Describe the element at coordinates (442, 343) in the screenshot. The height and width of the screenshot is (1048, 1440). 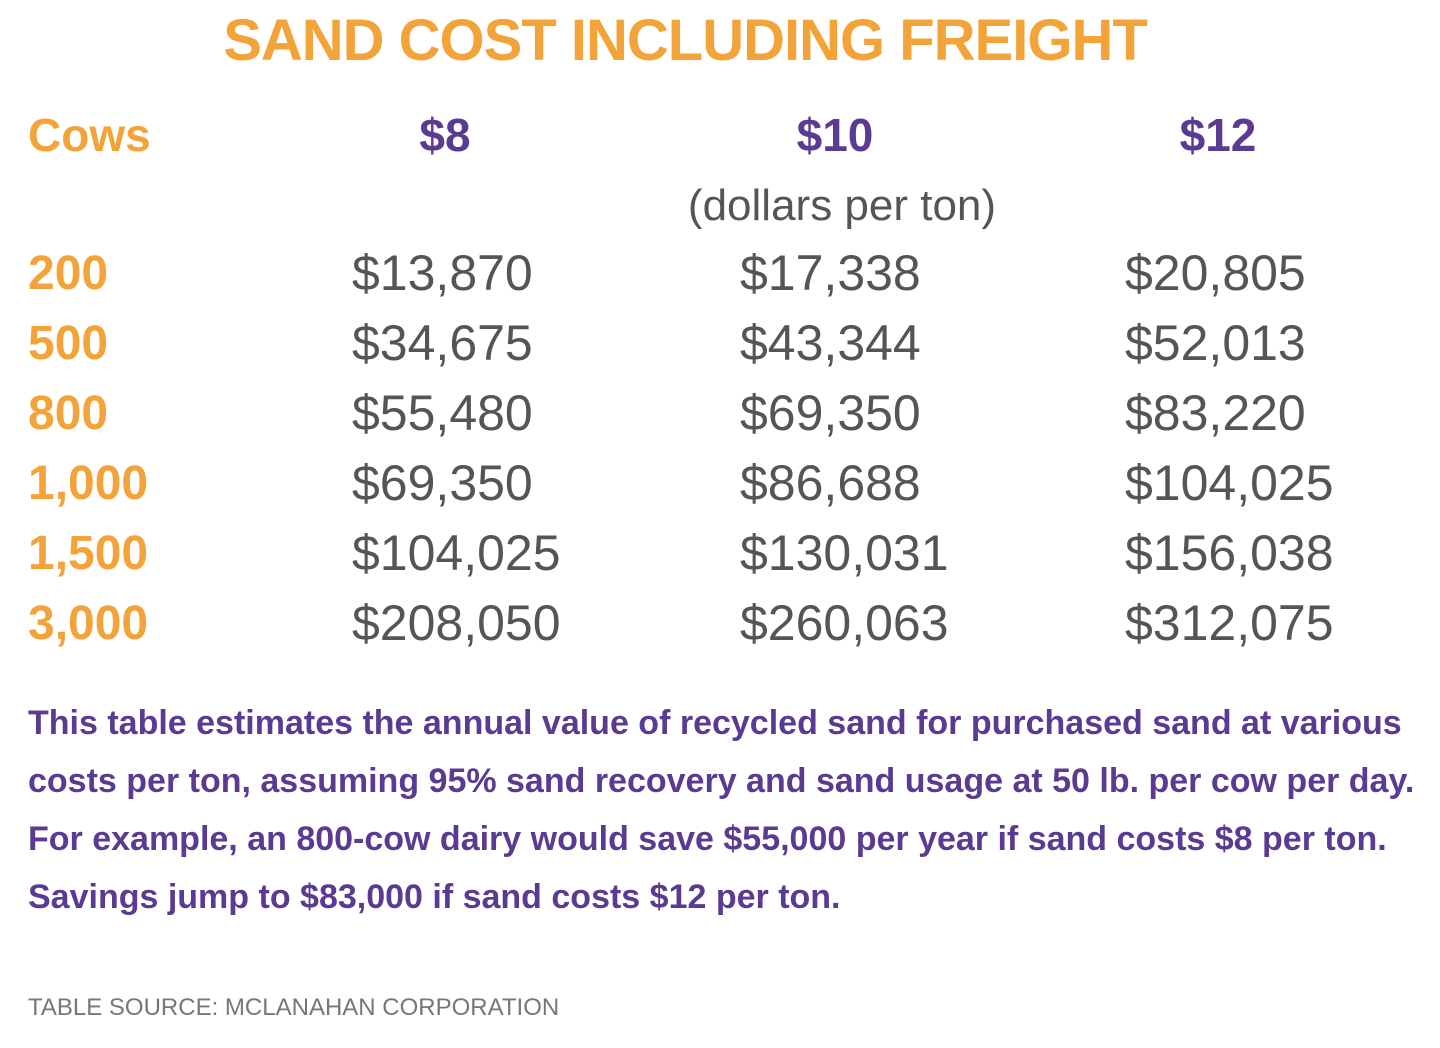
I see `table-cell: $34,675` at that location.